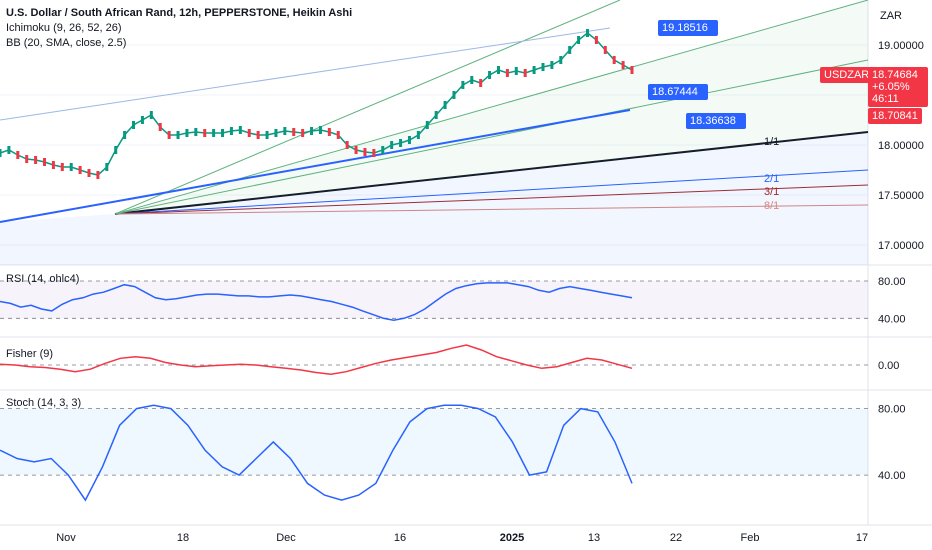 This screenshot has height=550, width=932. I want to click on legend-ichimoku: Ichimoku (9, 26, 52, 26), so click(64, 28).